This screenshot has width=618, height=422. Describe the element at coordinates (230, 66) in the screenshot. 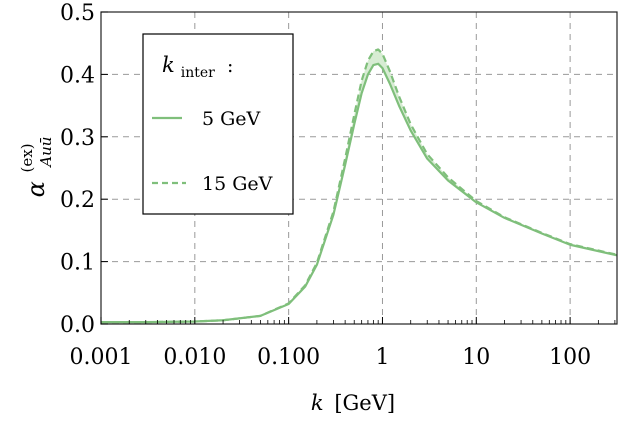

I see `legend-title-suffix: :` at that location.